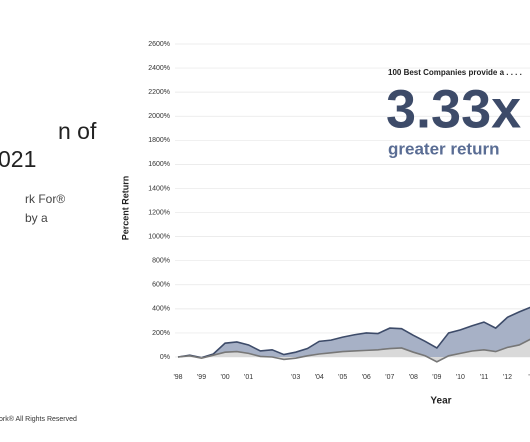  What do you see at coordinates (77, 131) in the screenshot?
I see `heading-line: n of` at bounding box center [77, 131].